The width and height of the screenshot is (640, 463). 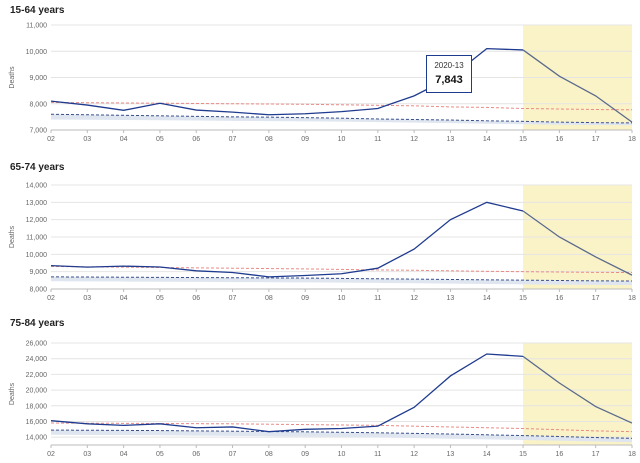 I want to click on y-tick-label: 16,000, so click(x=37, y=422).